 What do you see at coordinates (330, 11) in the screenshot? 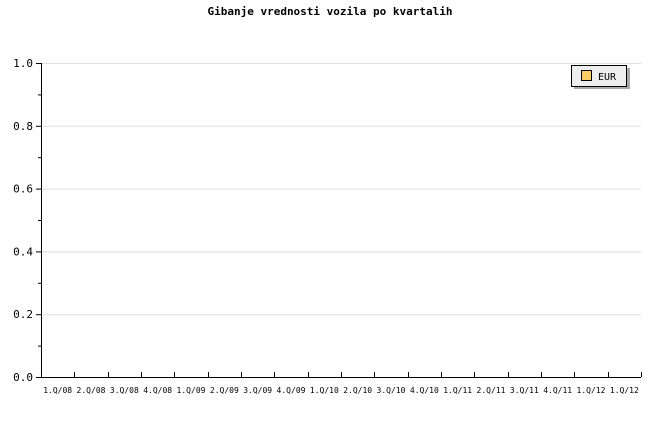
I see `chart-title: Gibanje vrednosti vozila po kvartalih` at bounding box center [330, 11].